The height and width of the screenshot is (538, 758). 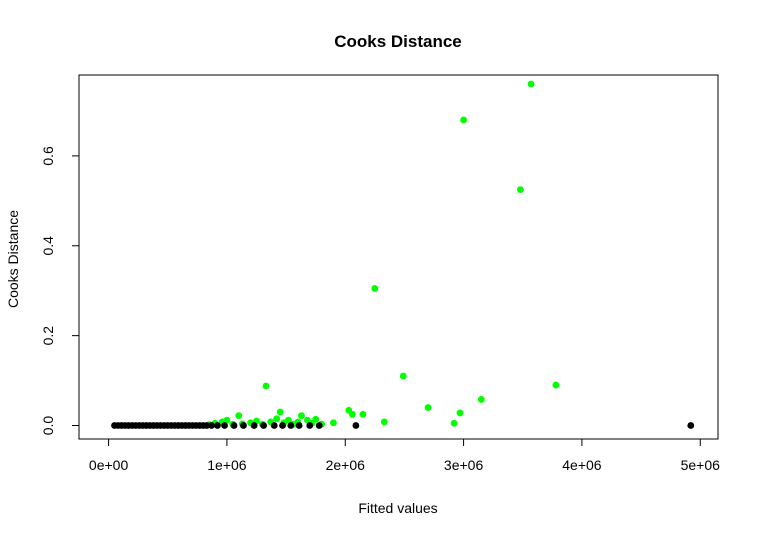 I want to click on x-tick-label: 3e+06, so click(x=464, y=465).